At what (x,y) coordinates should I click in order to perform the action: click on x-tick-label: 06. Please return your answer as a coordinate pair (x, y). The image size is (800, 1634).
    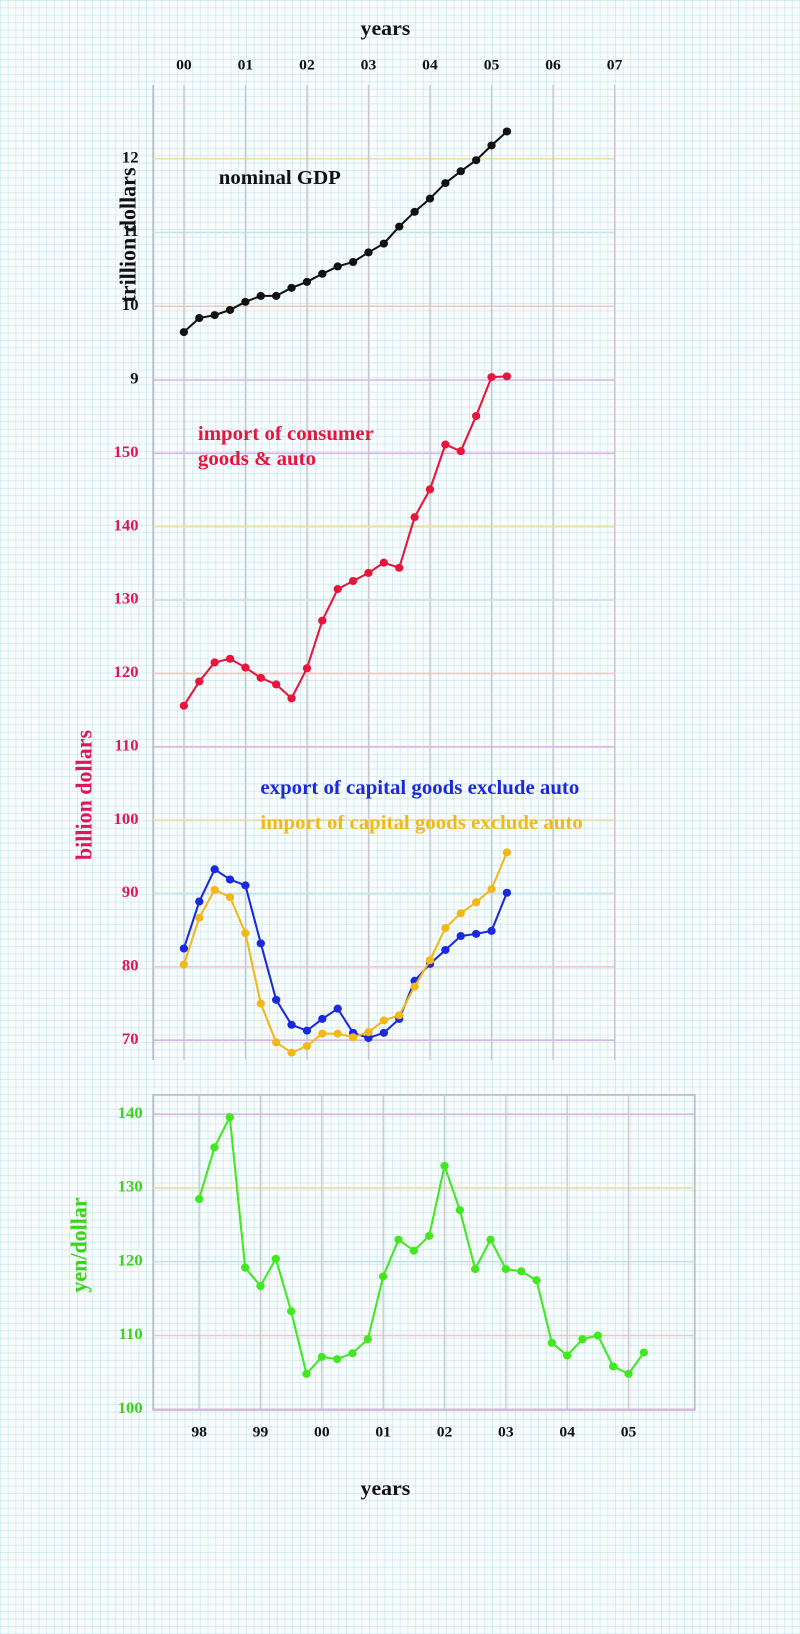
    Looking at the image, I should click on (553, 65).